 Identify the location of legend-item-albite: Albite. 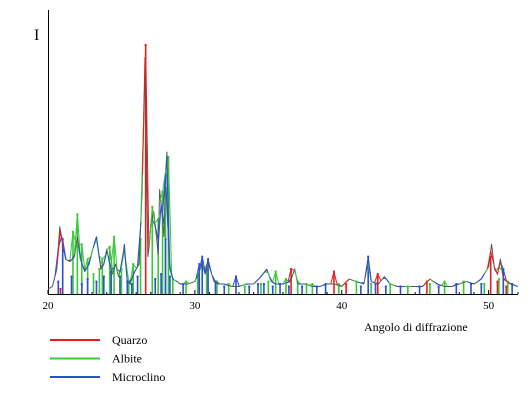
(96, 359).